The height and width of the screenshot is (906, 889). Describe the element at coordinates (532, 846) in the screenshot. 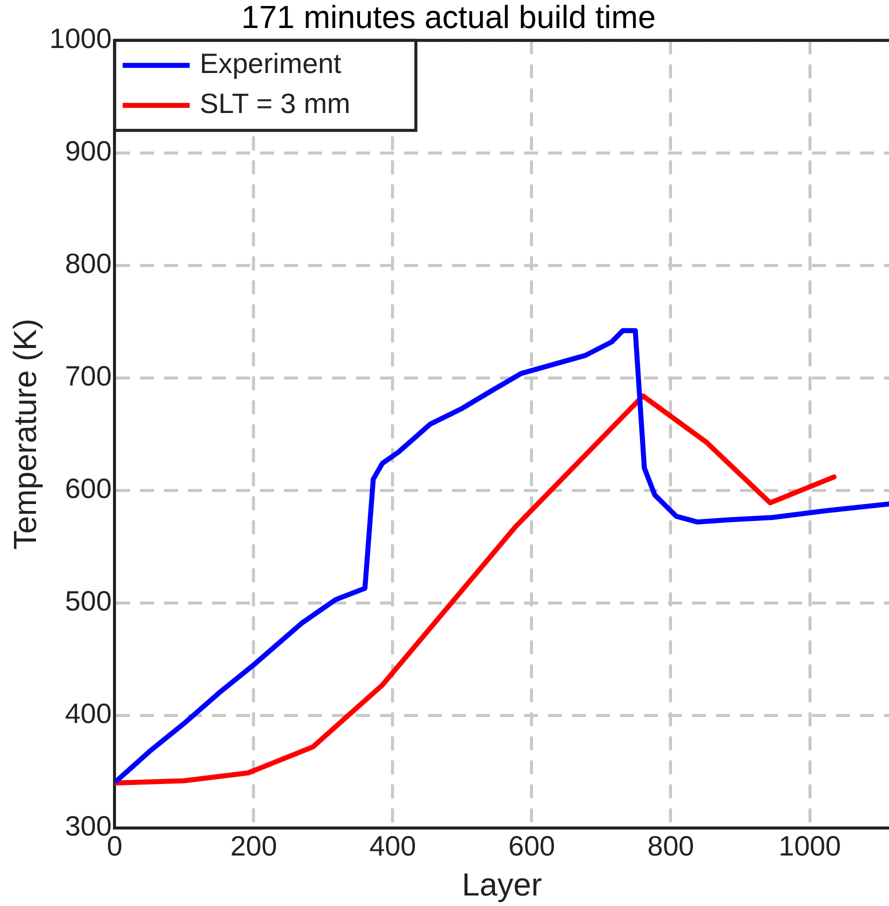

I see `x-tick-label: 600` at that location.